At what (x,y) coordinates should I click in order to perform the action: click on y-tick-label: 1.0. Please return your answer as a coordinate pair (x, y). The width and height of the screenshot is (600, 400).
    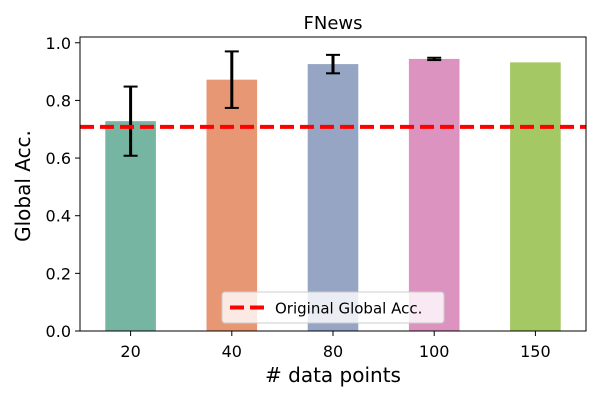
    Looking at the image, I should click on (58, 43).